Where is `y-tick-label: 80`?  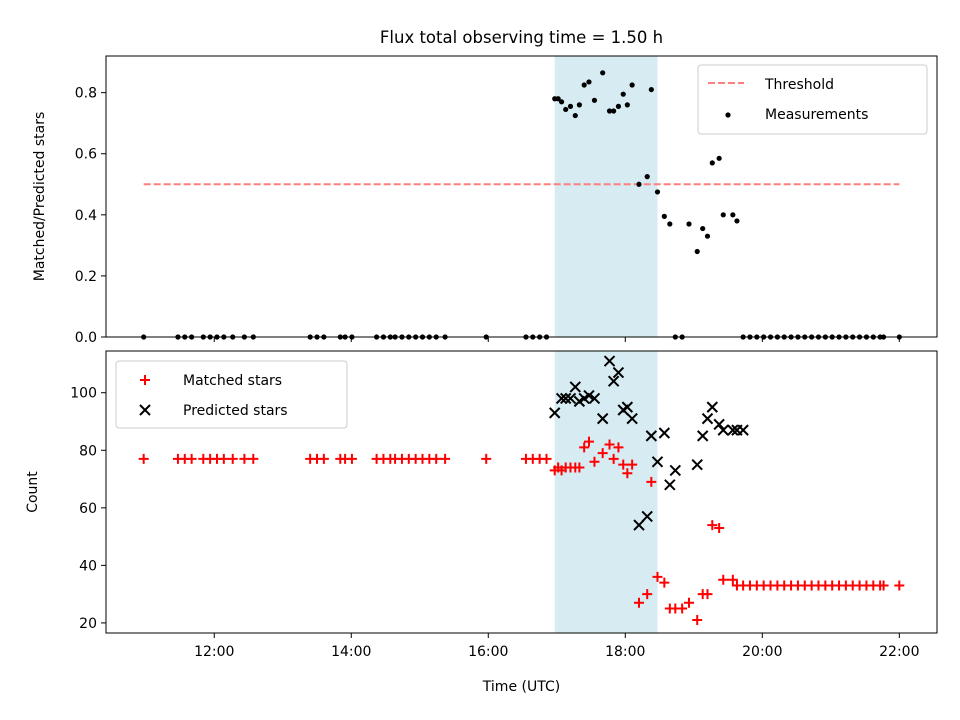
y-tick-label: 80 is located at coordinates (88, 451).